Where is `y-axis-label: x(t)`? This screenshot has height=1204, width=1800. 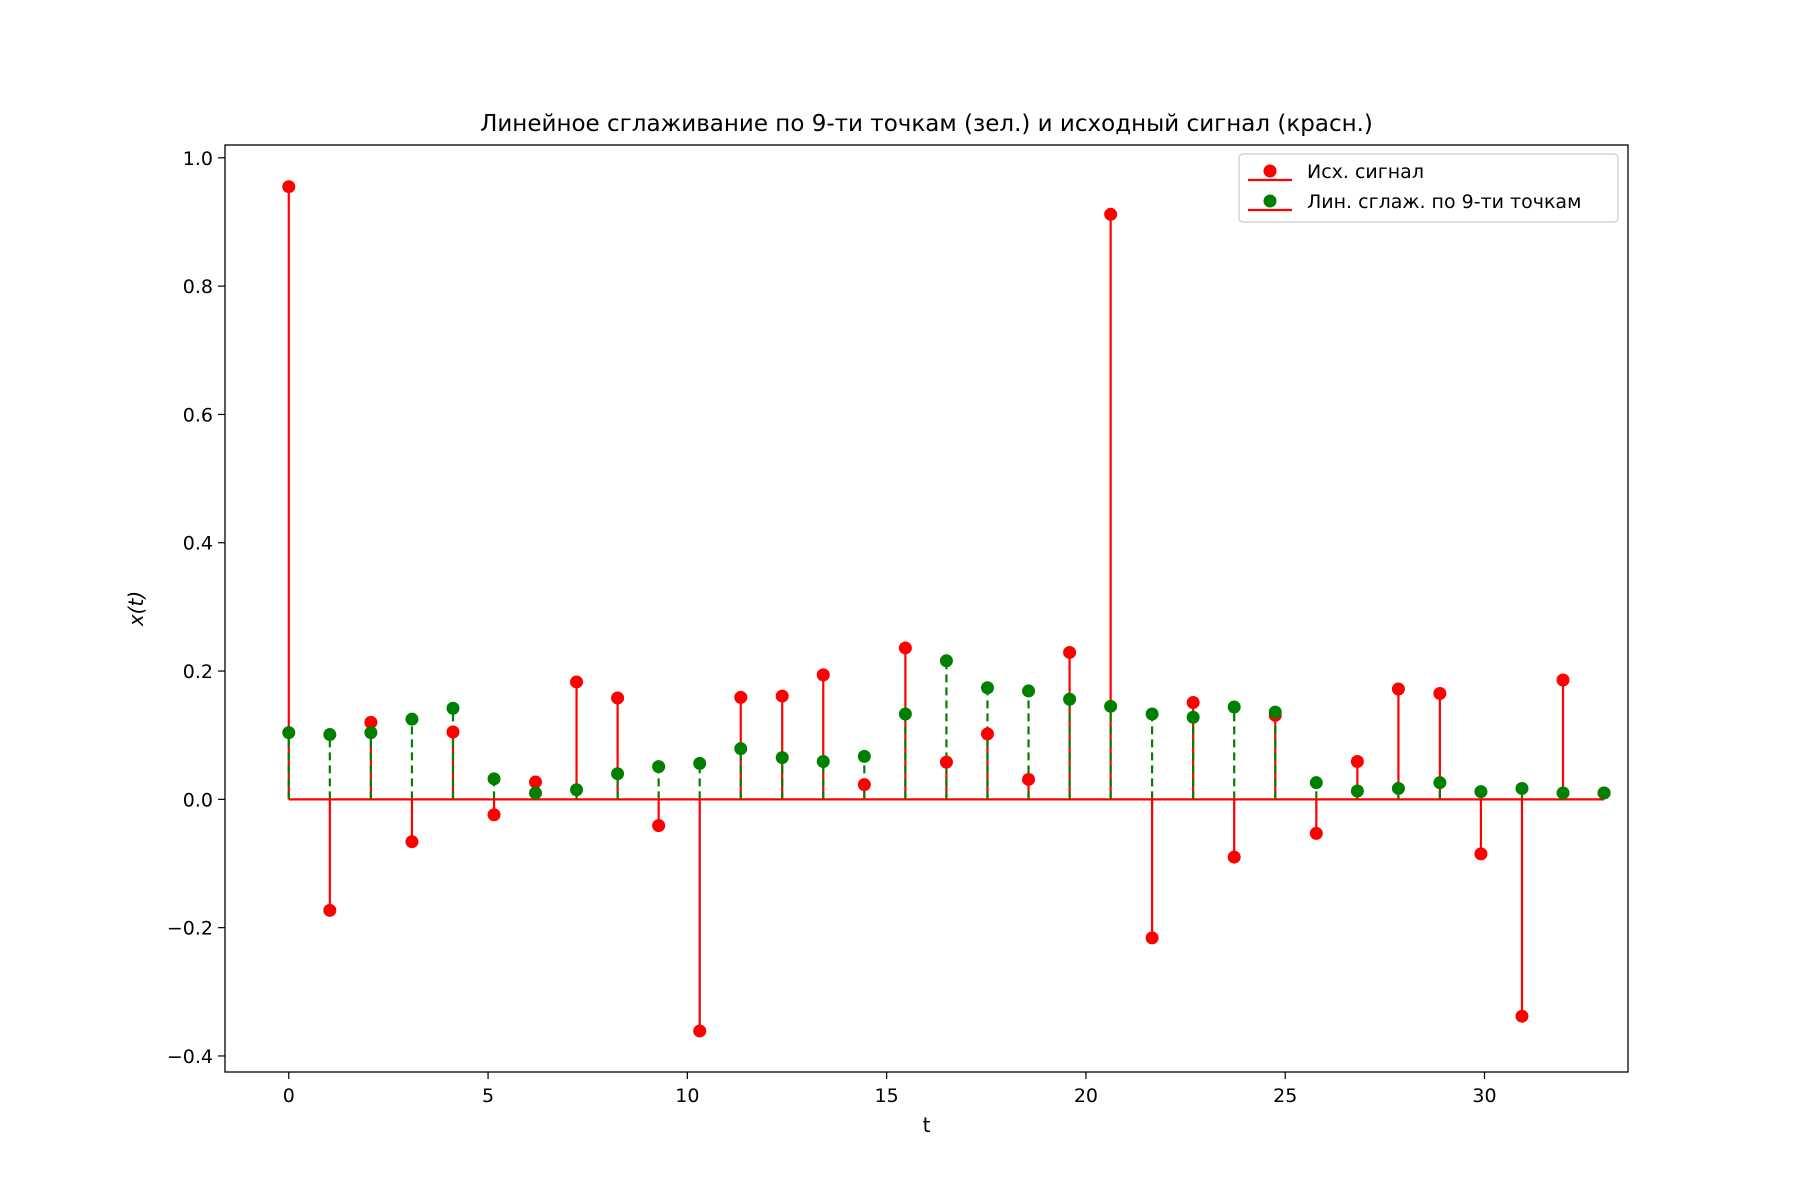 y-axis-label: x(t) is located at coordinates (136, 609).